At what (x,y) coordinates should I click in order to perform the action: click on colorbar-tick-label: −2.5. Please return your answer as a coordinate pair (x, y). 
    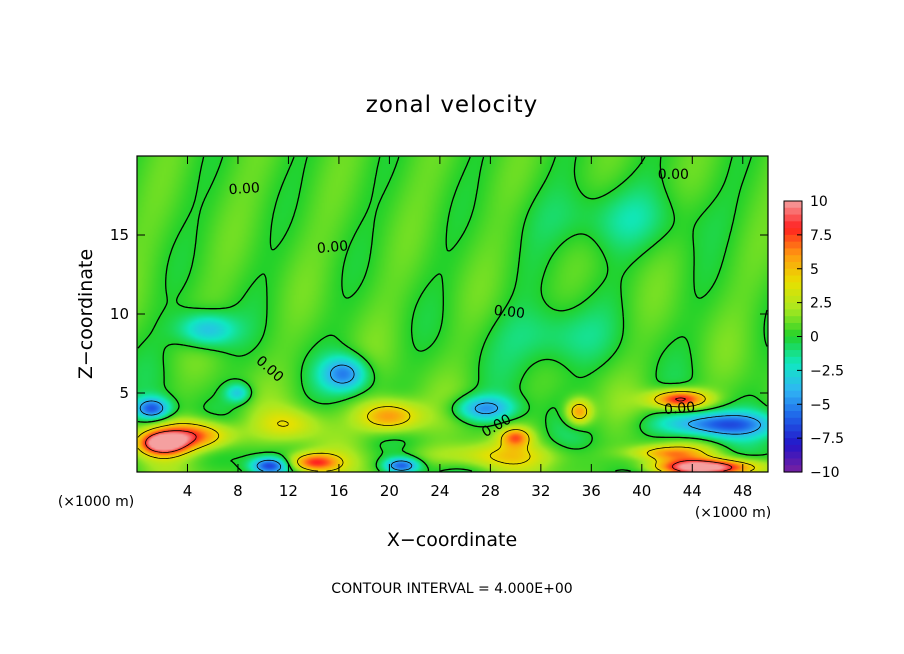
    Looking at the image, I should click on (827, 371).